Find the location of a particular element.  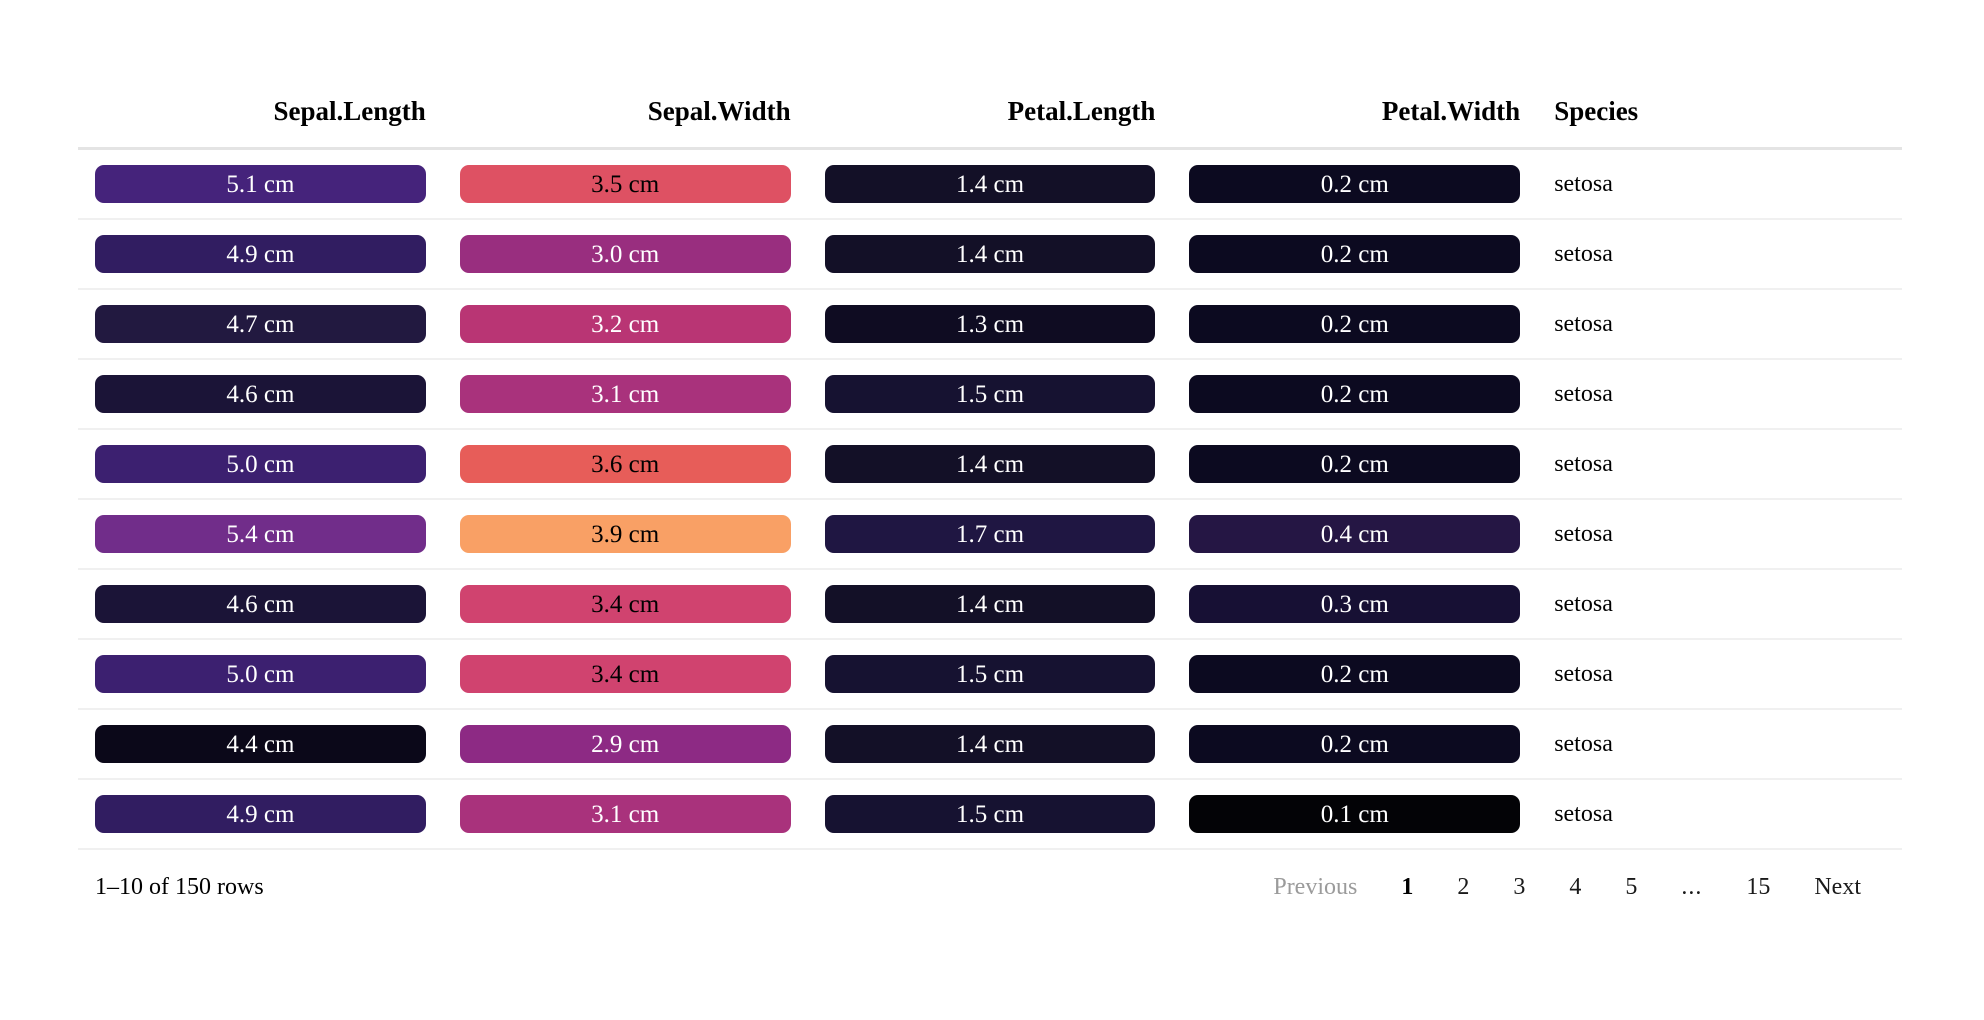

sepal-width-cell: 3.1 cm is located at coordinates (625, 814).